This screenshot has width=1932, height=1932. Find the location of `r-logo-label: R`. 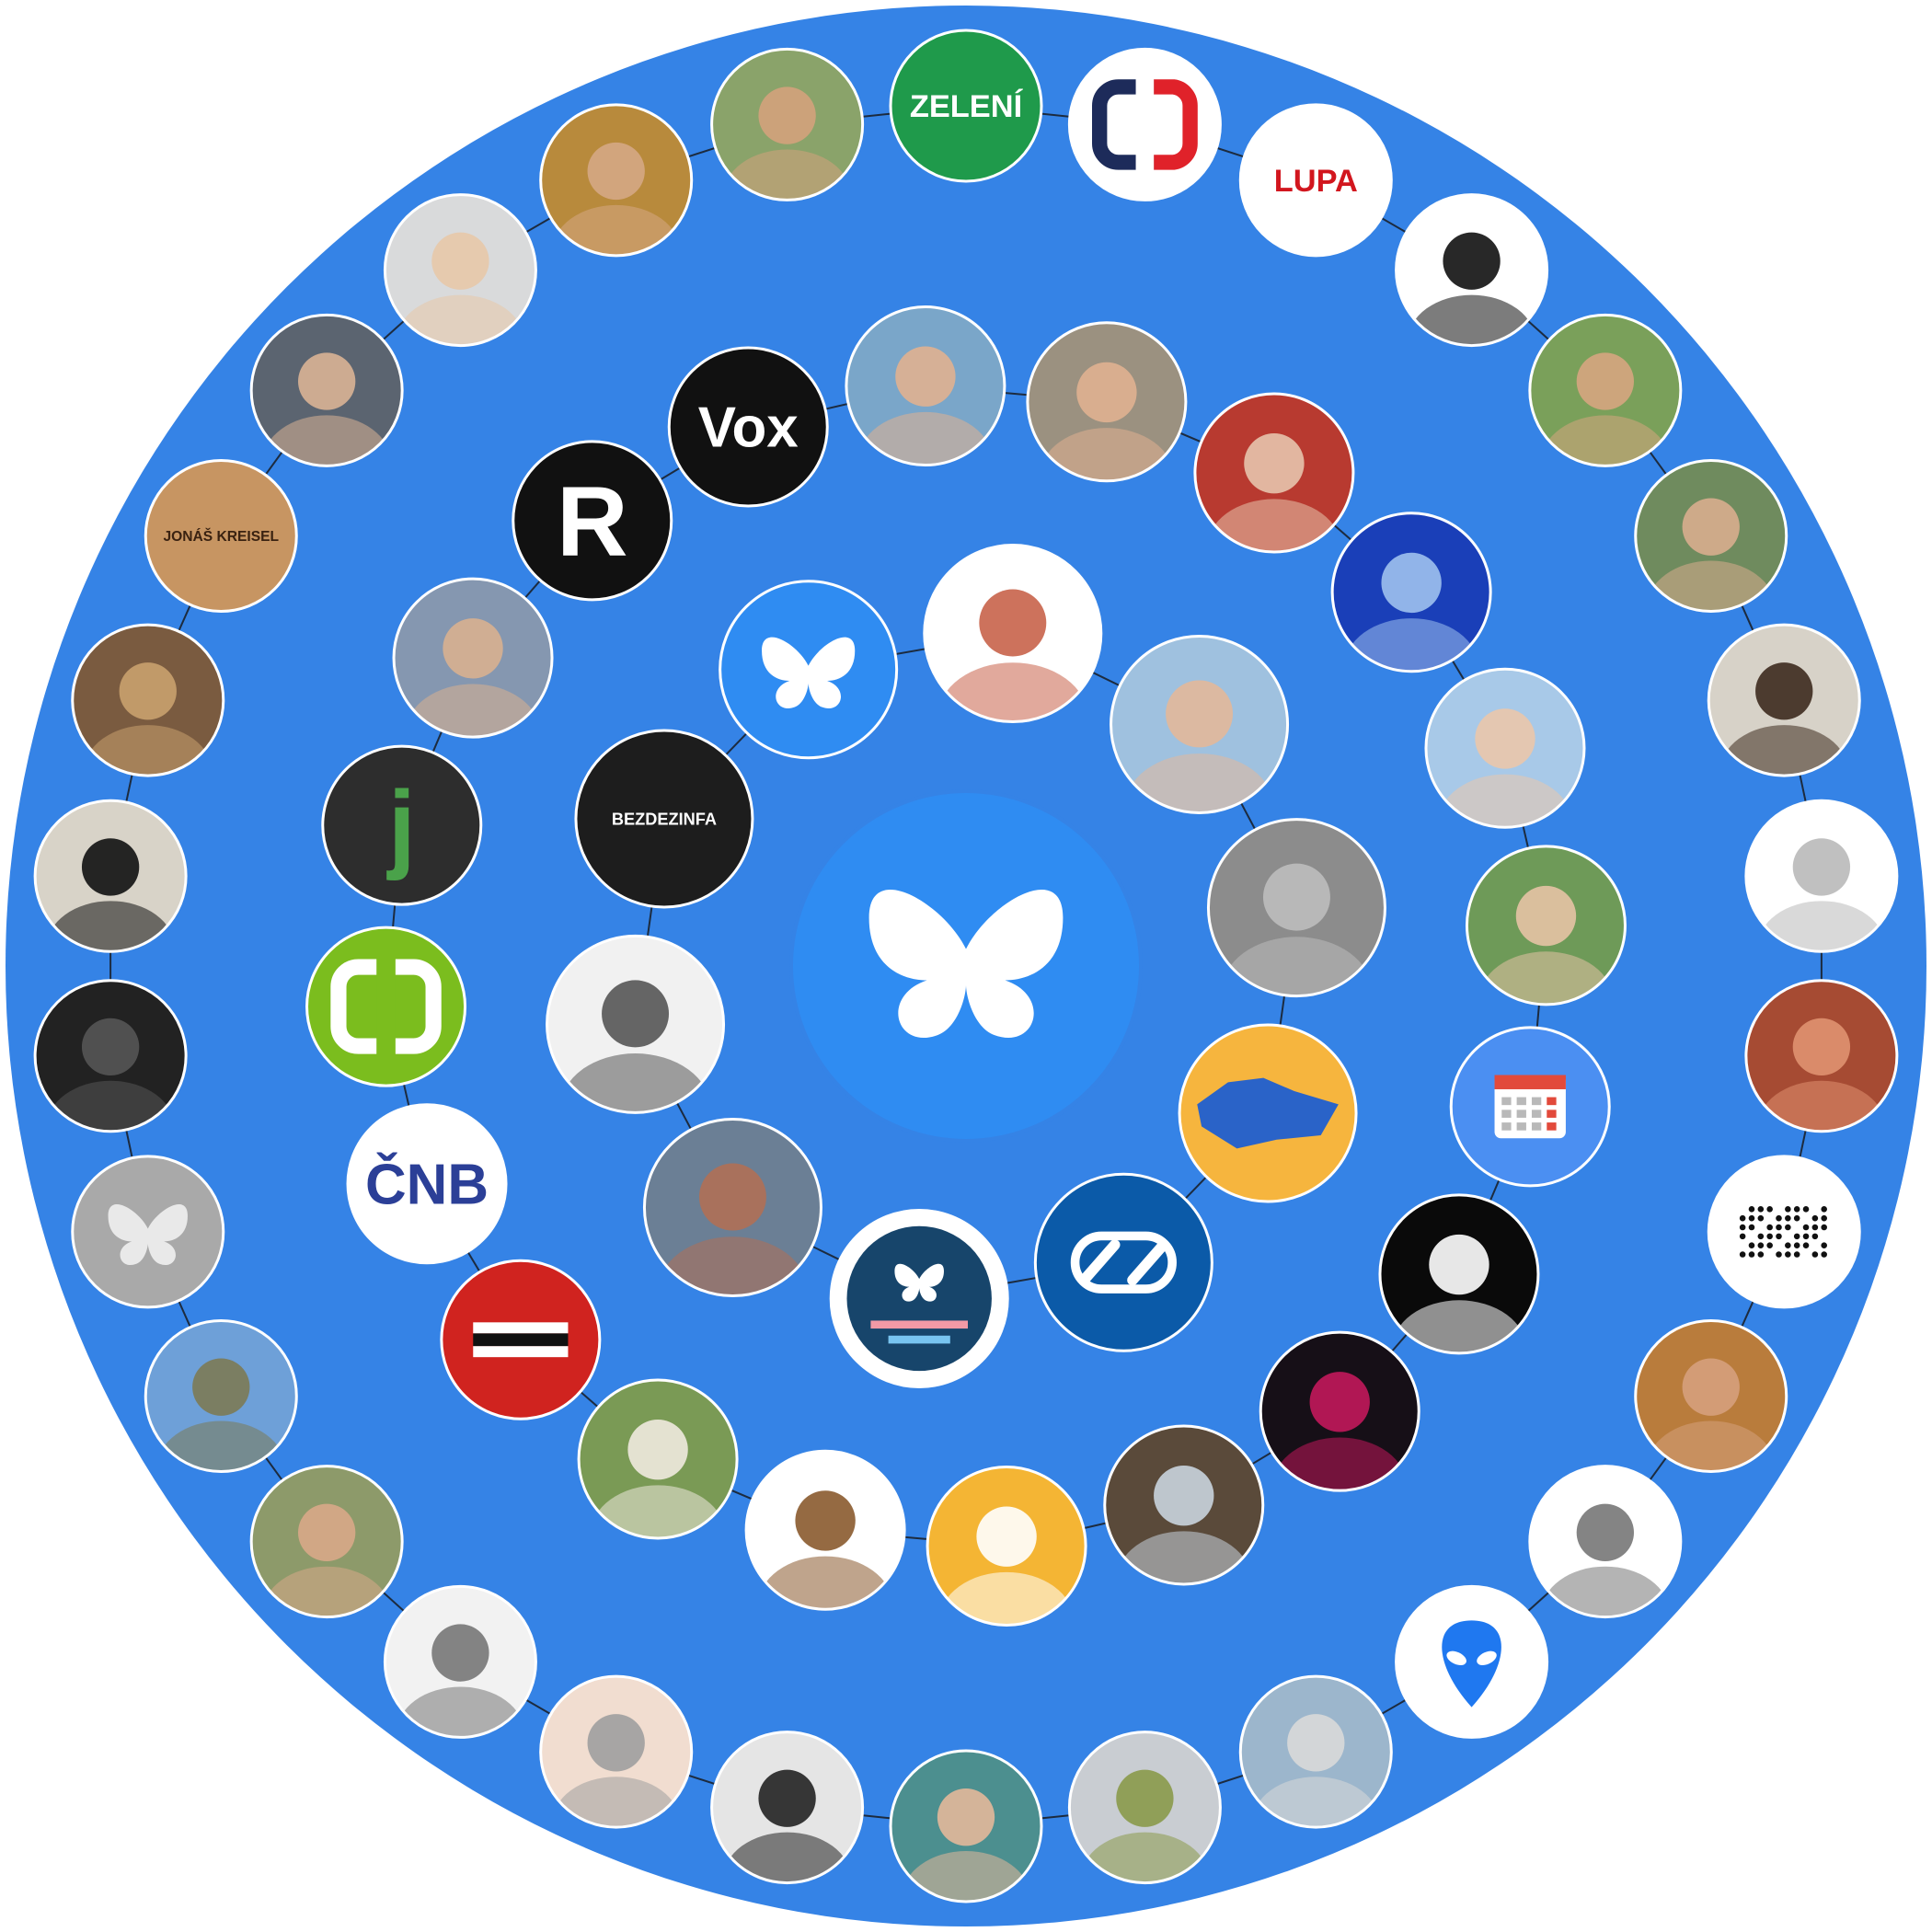

r-logo-label: R is located at coordinates (592, 521).